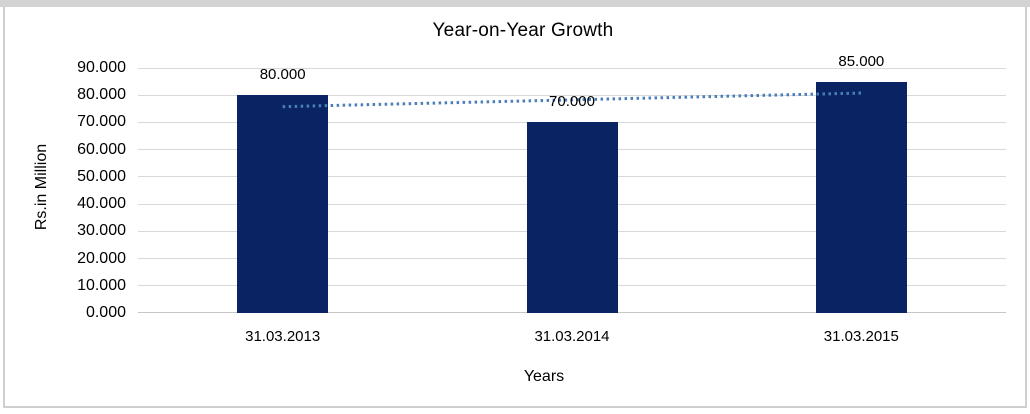 The height and width of the screenshot is (414, 1030). Describe the element at coordinates (101, 285) in the screenshot. I see `y-tick-label: 10.000` at that location.